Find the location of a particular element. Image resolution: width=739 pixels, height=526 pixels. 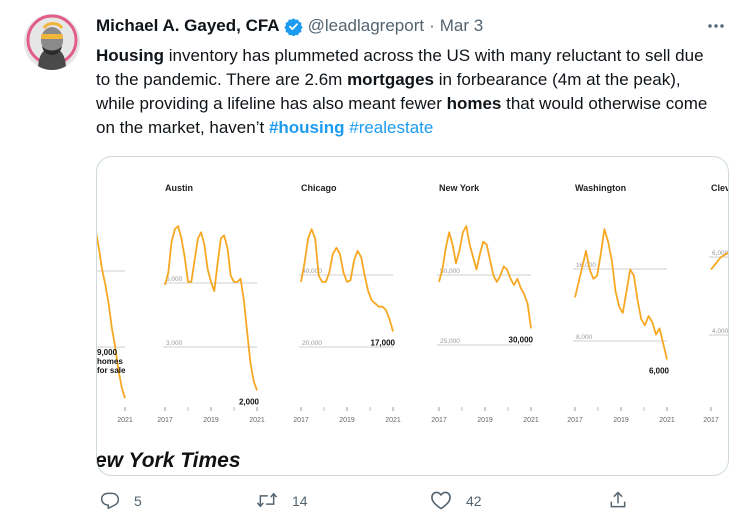

end-value-label: 6,000 is located at coordinates (659, 370).